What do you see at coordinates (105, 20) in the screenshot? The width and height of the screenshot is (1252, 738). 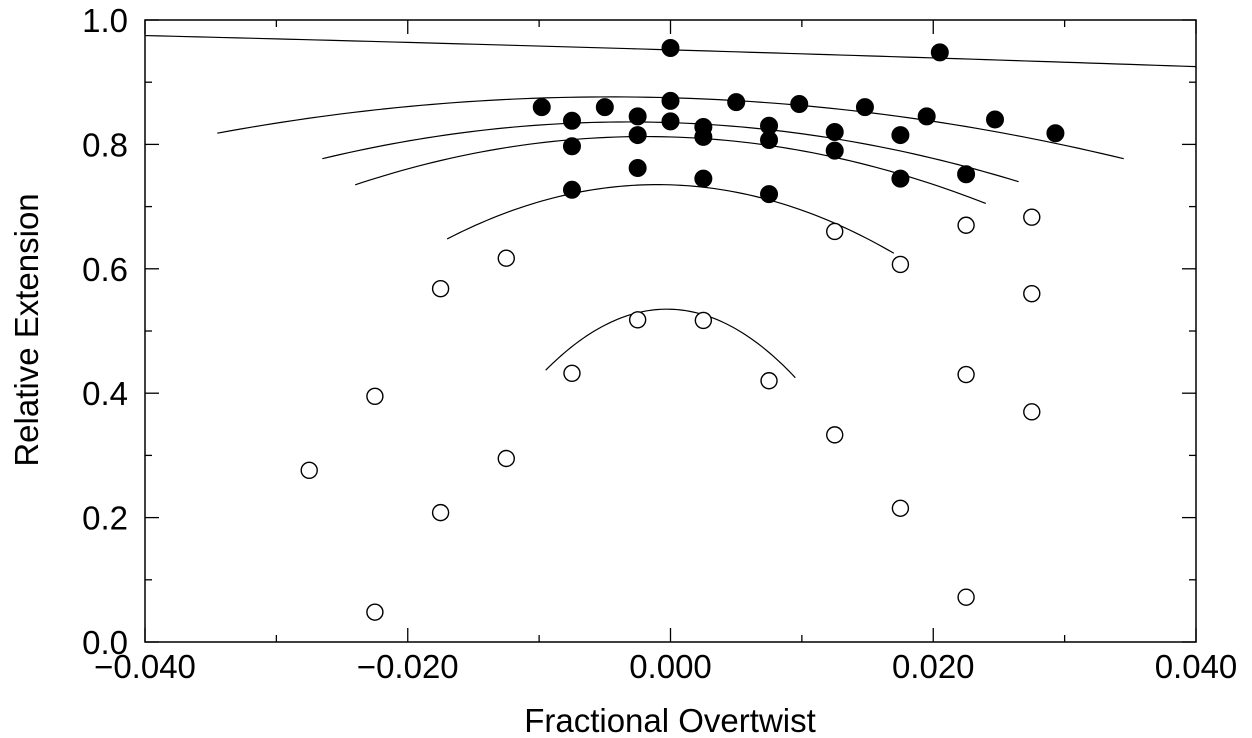 I see `y-tick-label: 1.0` at bounding box center [105, 20].